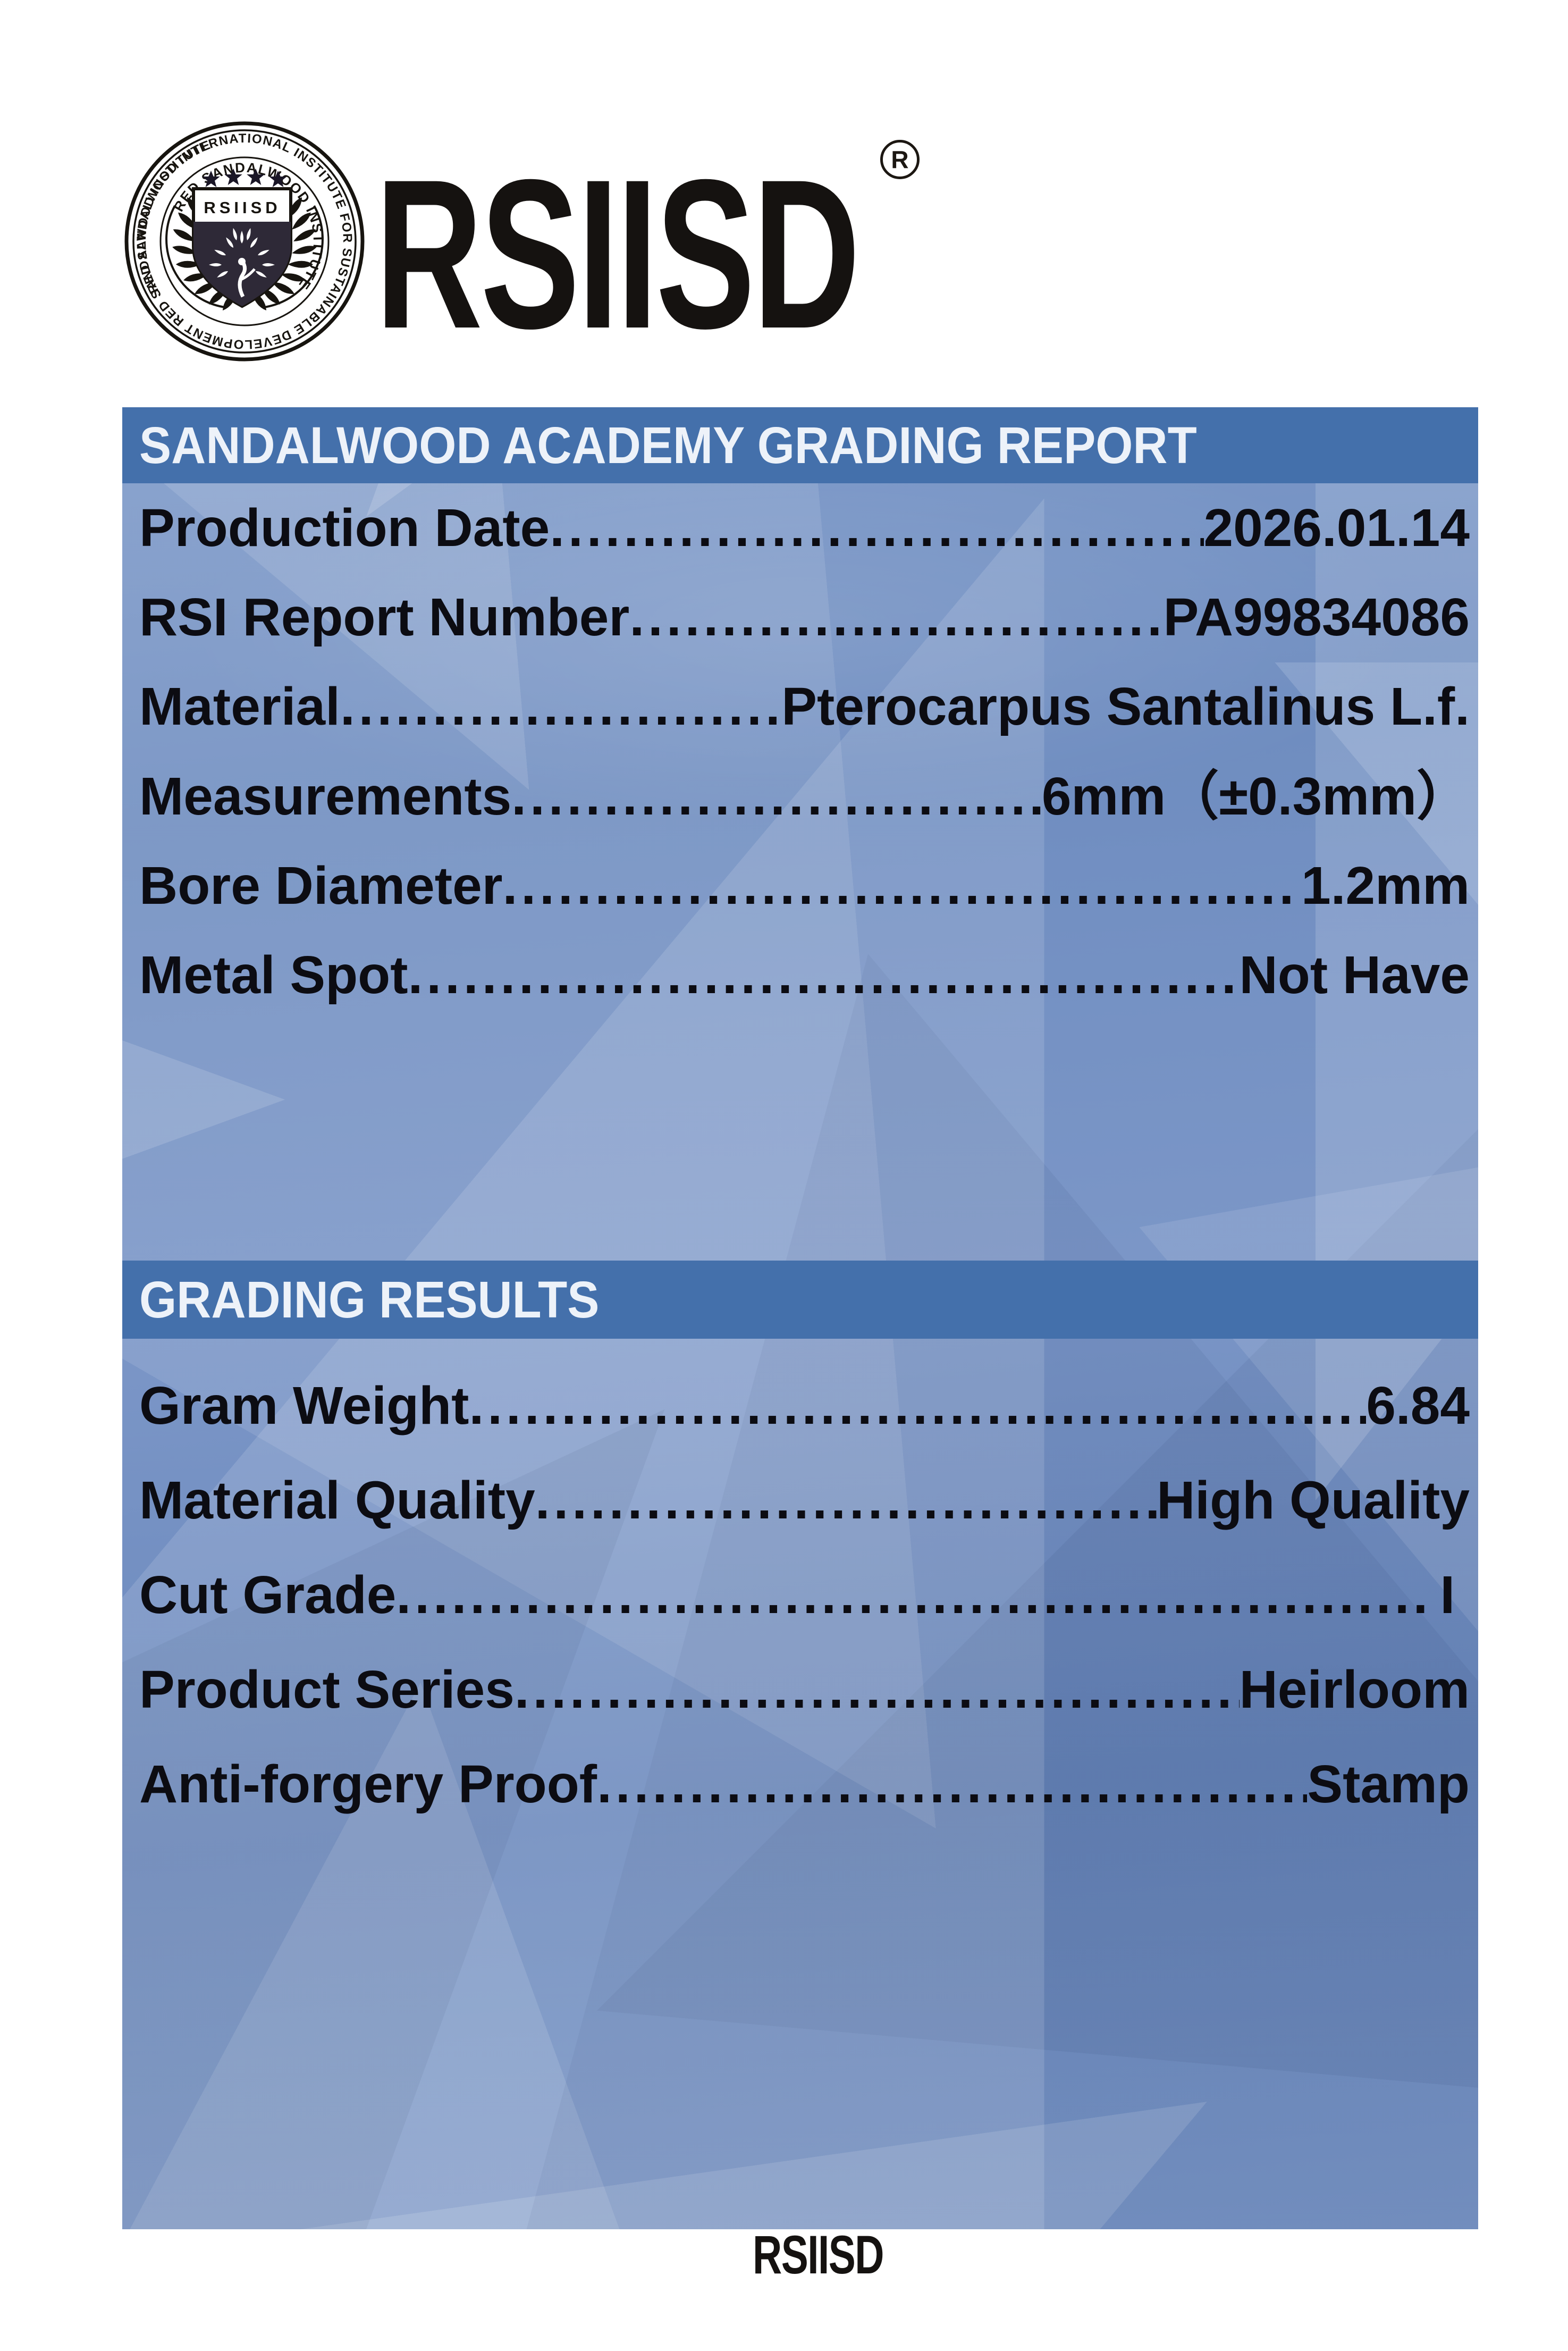  I want to click on row-value: 6.84, so click(1418, 1405).